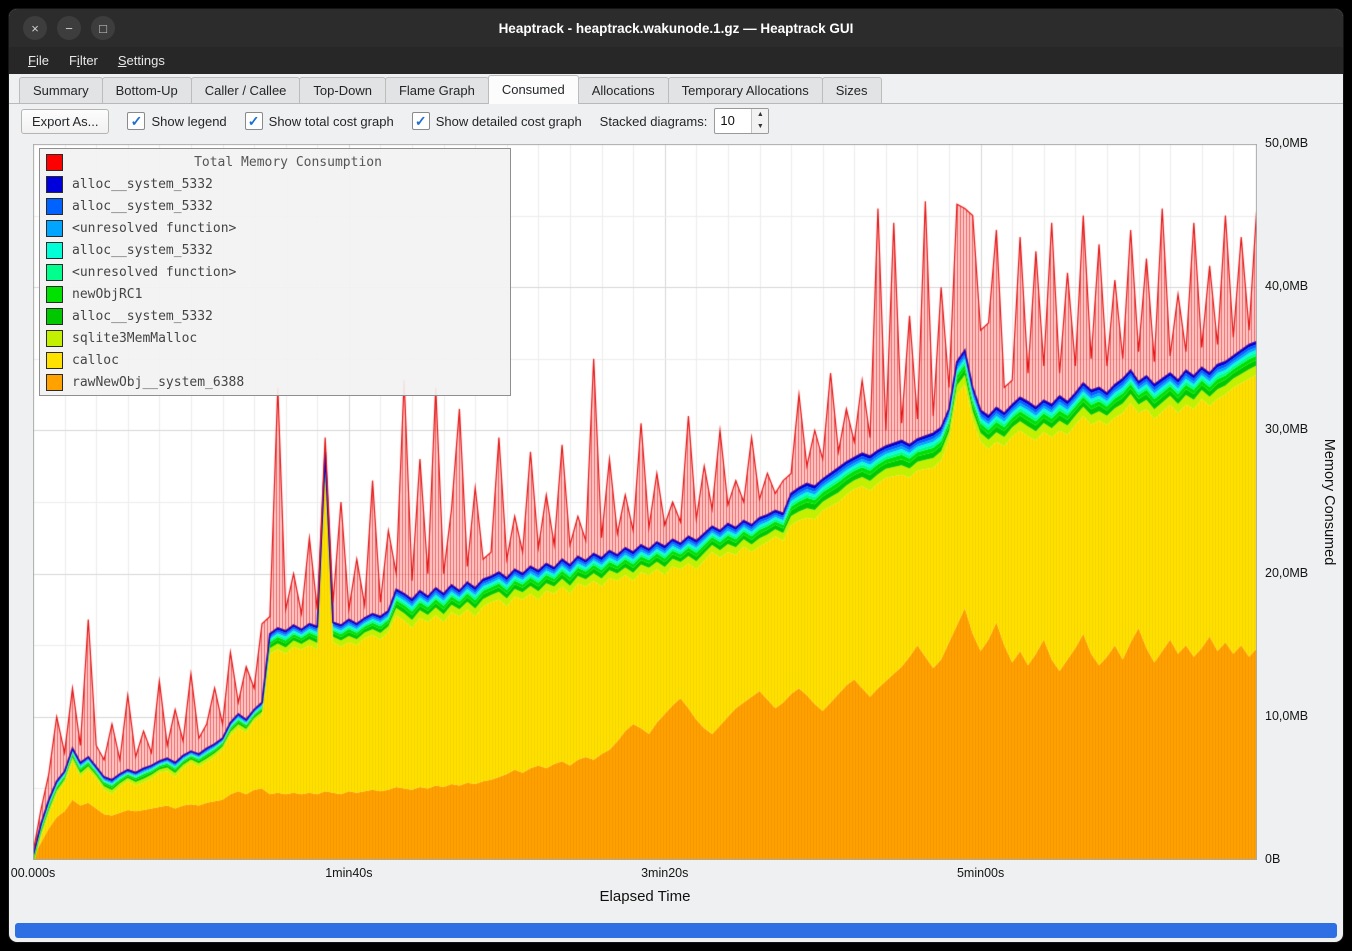  I want to click on stacked-diagrams-control: Stacked diagrams: 10 ▲ ▼, so click(685, 121).